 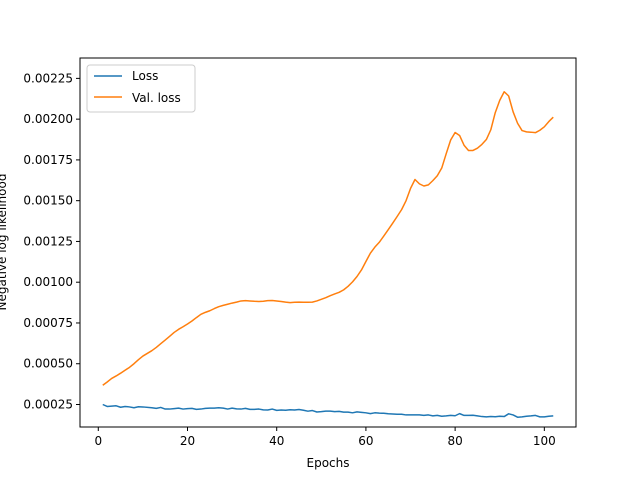 What do you see at coordinates (48, 119) in the screenshot?
I see `y-tick-label: 0.00200` at bounding box center [48, 119].